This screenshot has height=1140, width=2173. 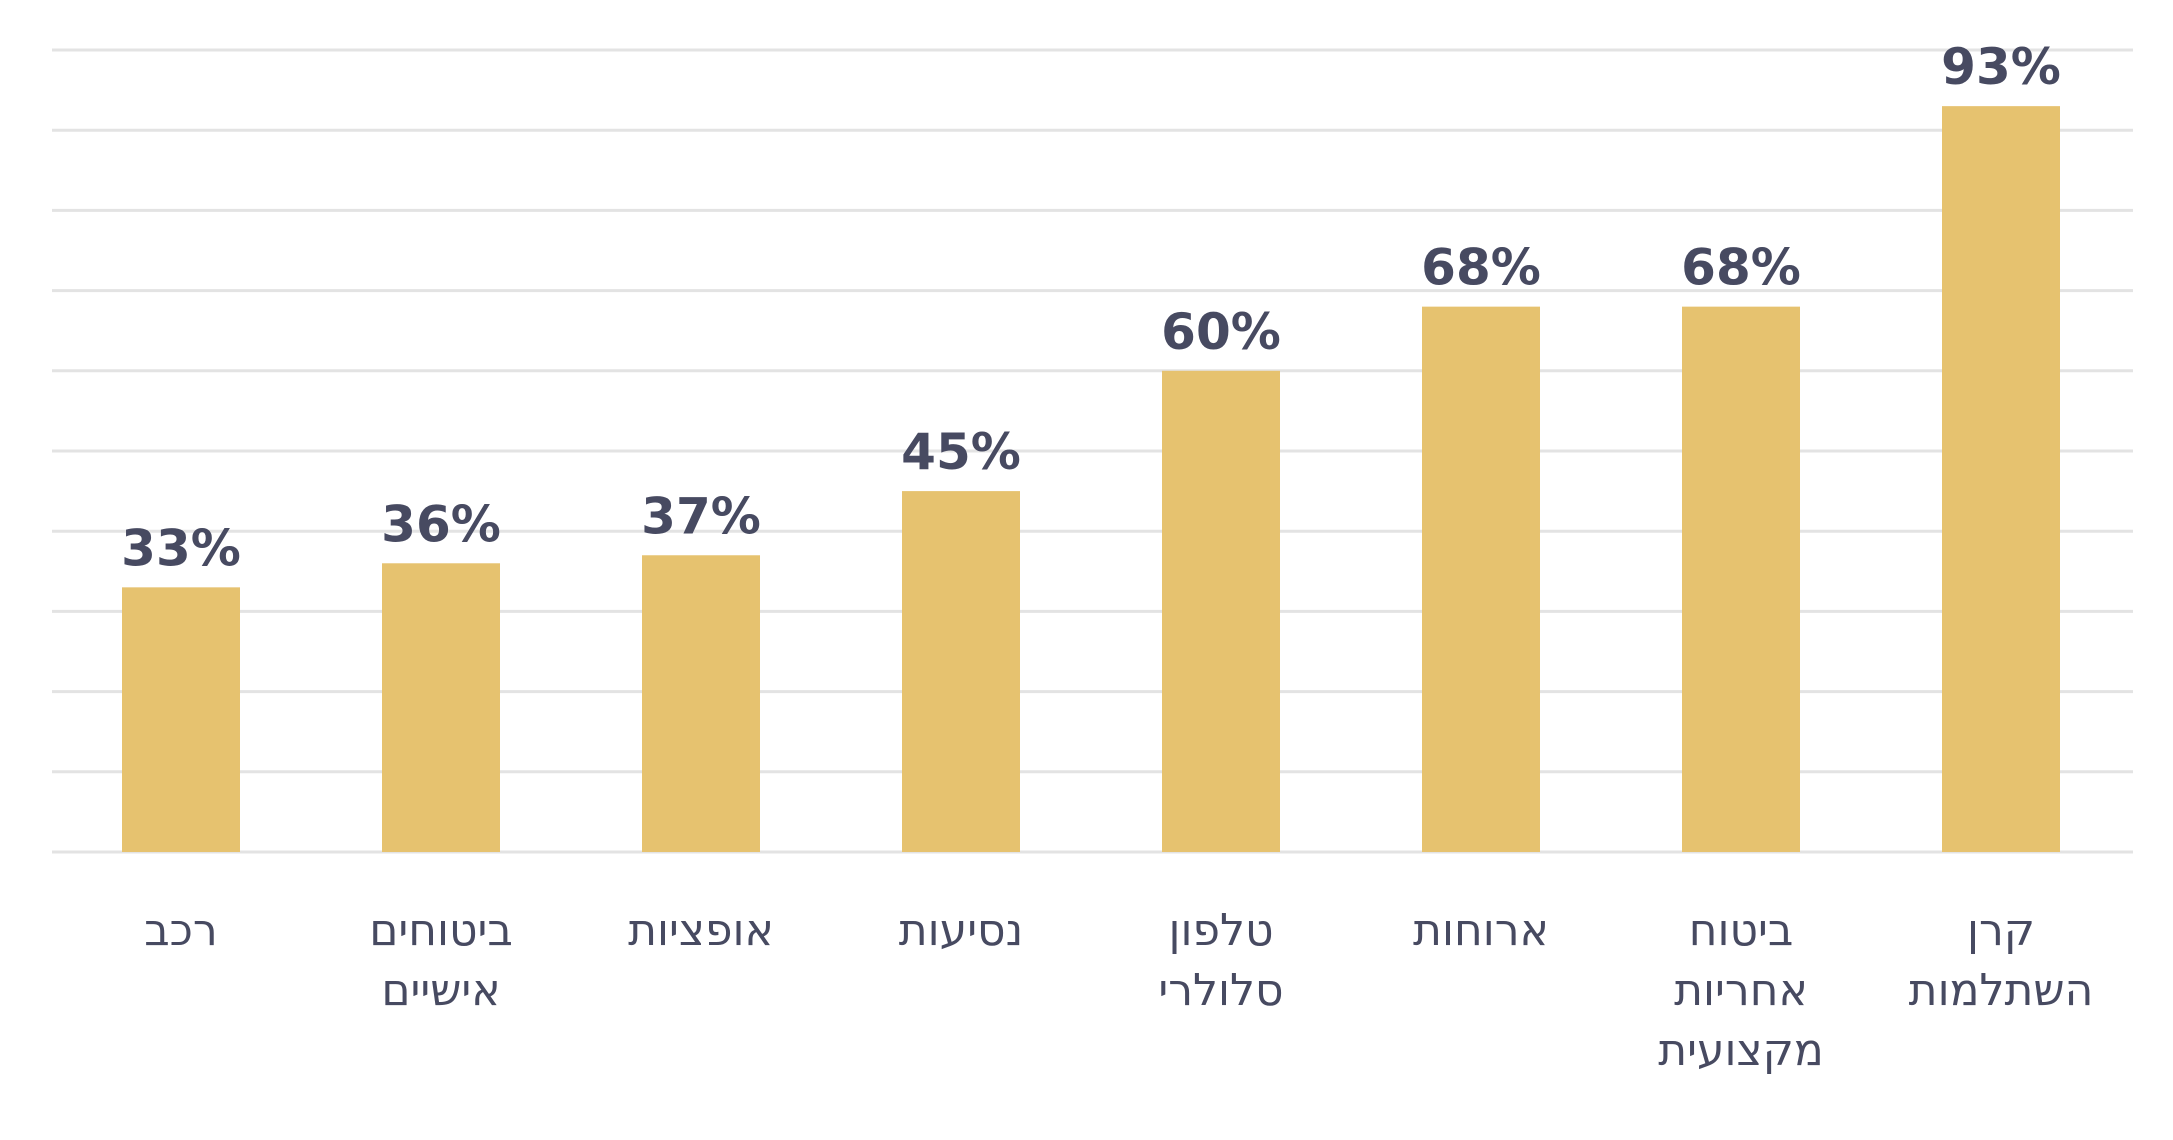 I want to click on category-tick-label: ביטוחים, so click(x=441, y=930).